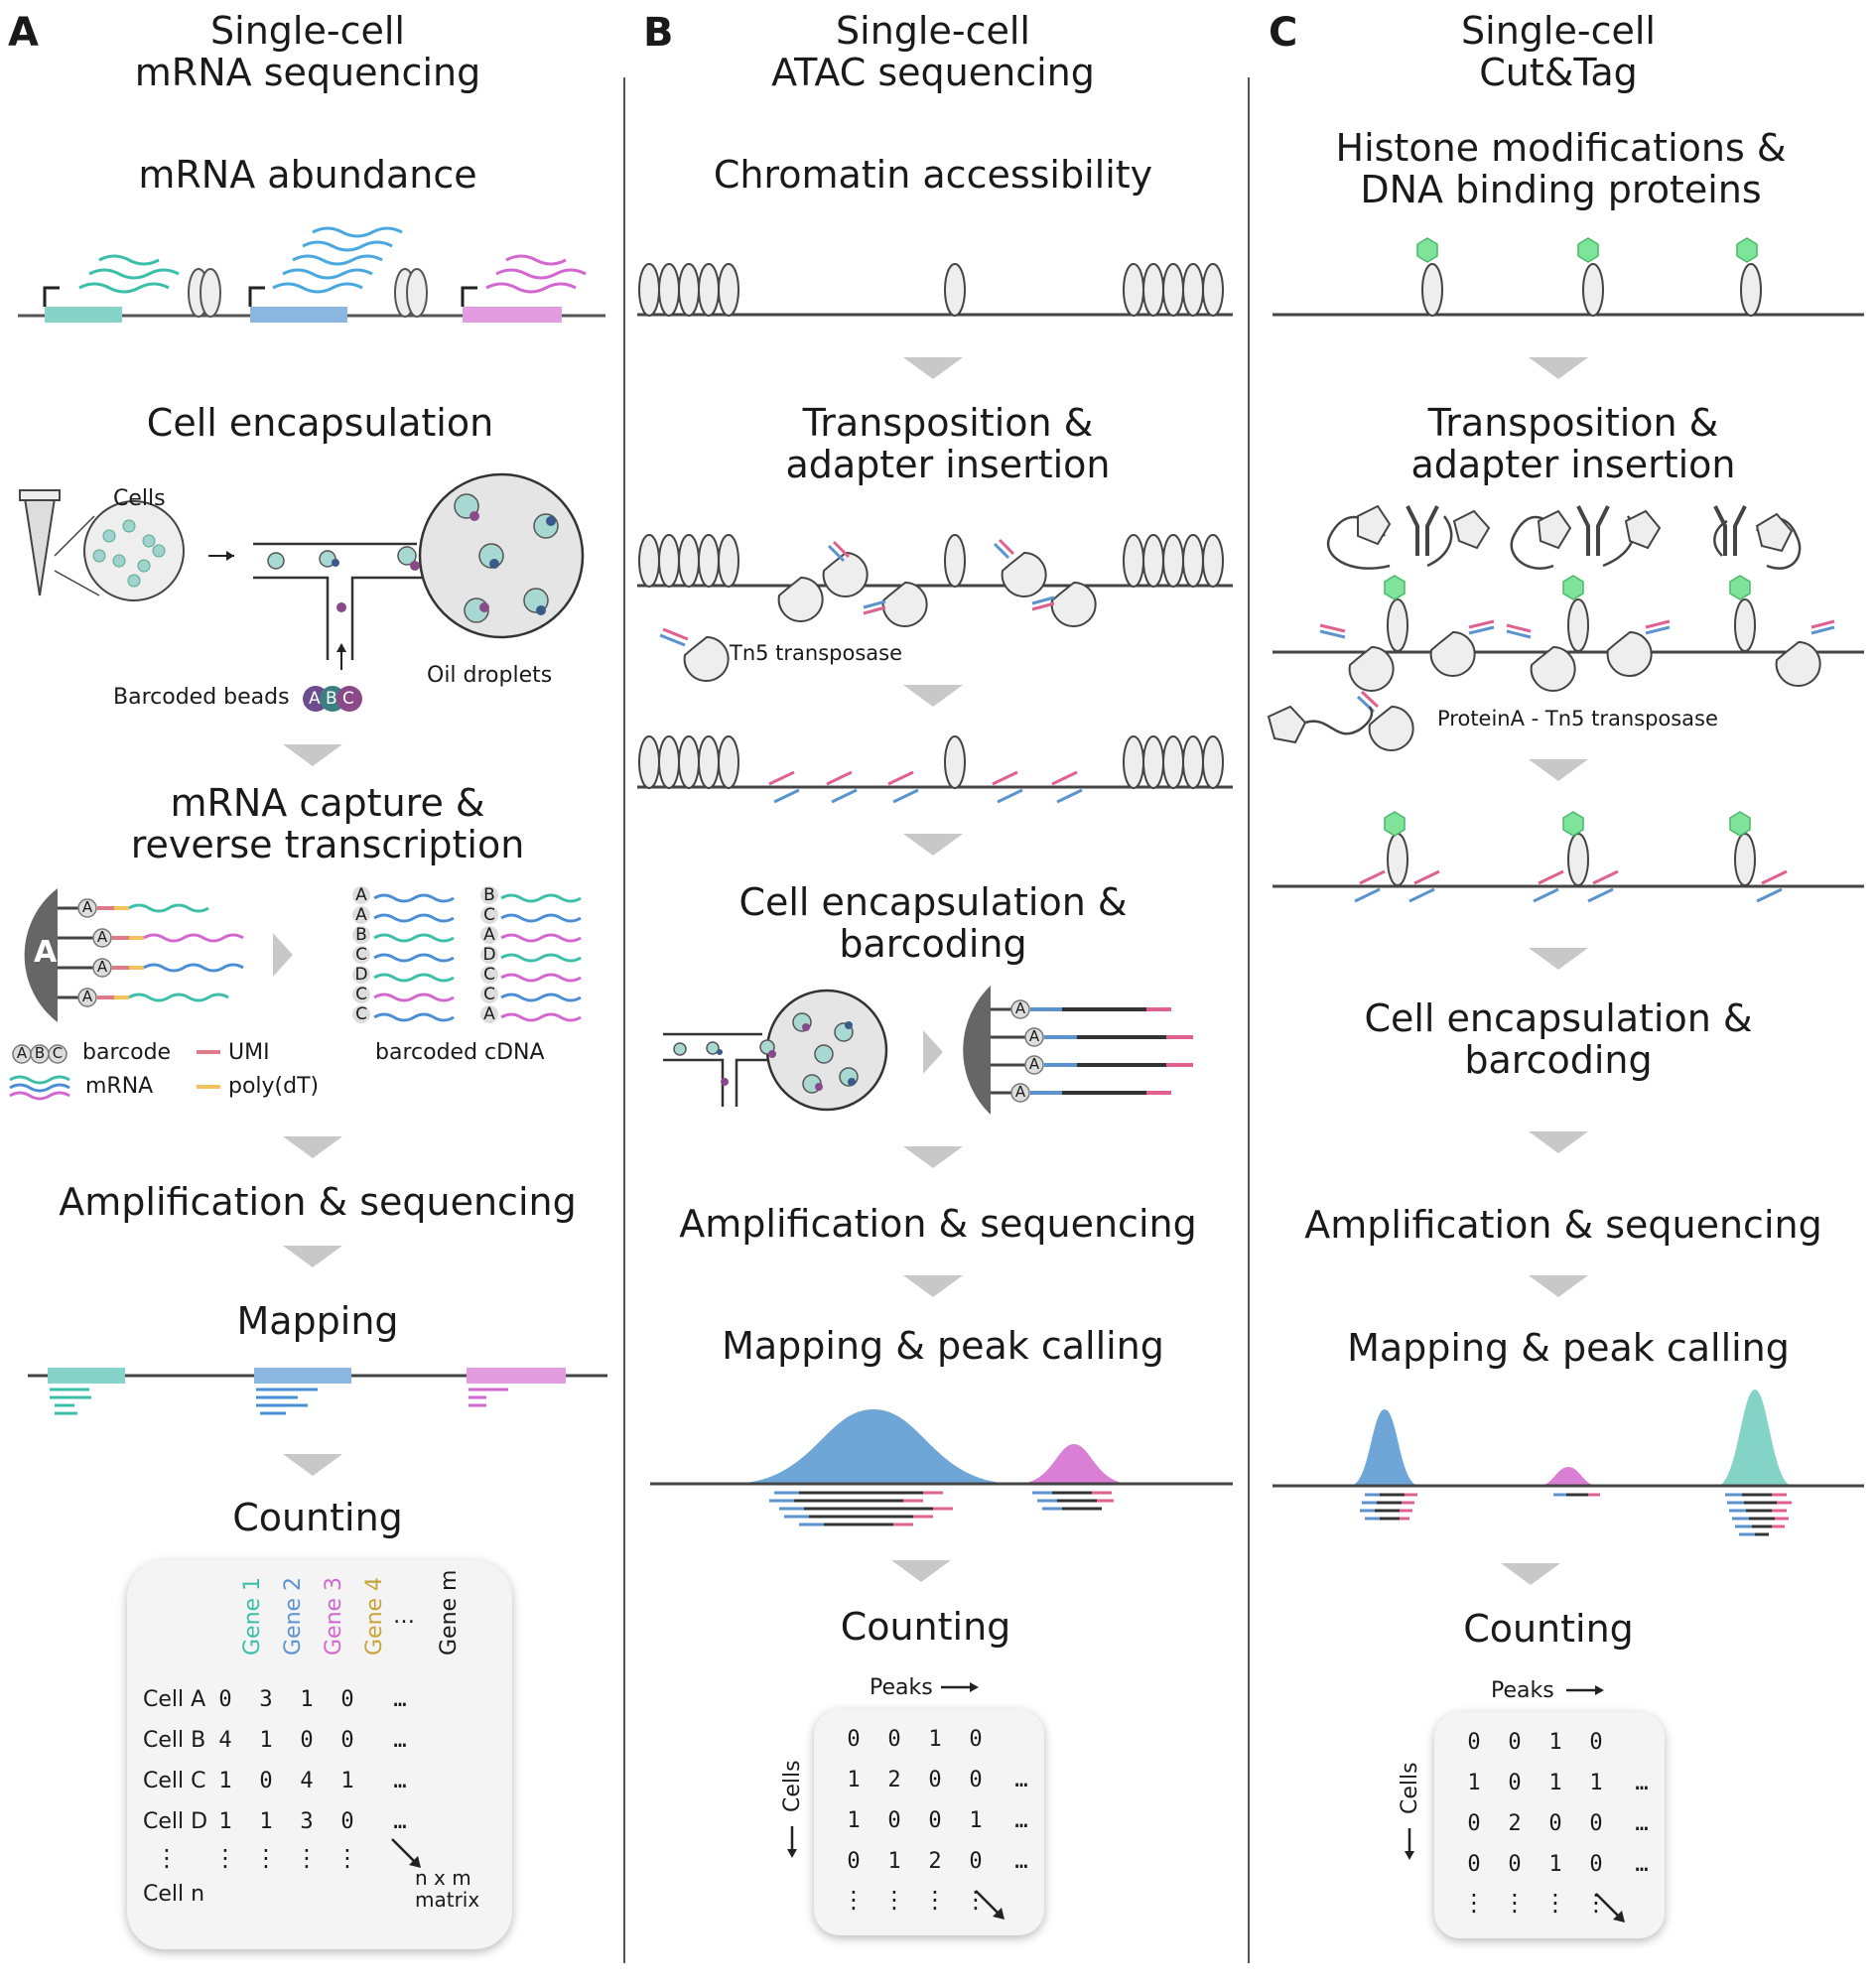 The width and height of the screenshot is (1876, 1988). I want to click on matrix-last-row: Cell n, so click(174, 1894).